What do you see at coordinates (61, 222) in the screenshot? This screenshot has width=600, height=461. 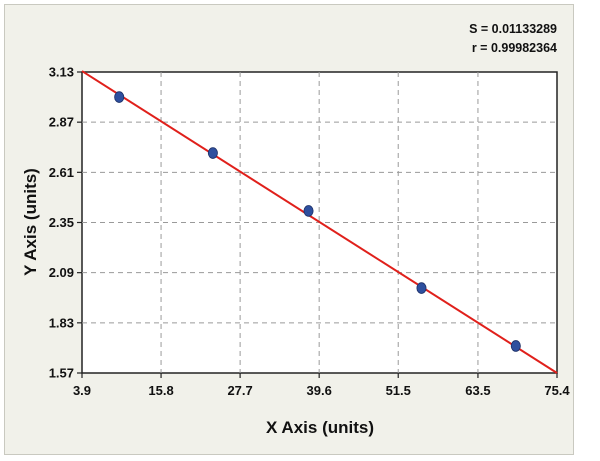 I see `y-tick-label: 2.35` at bounding box center [61, 222].